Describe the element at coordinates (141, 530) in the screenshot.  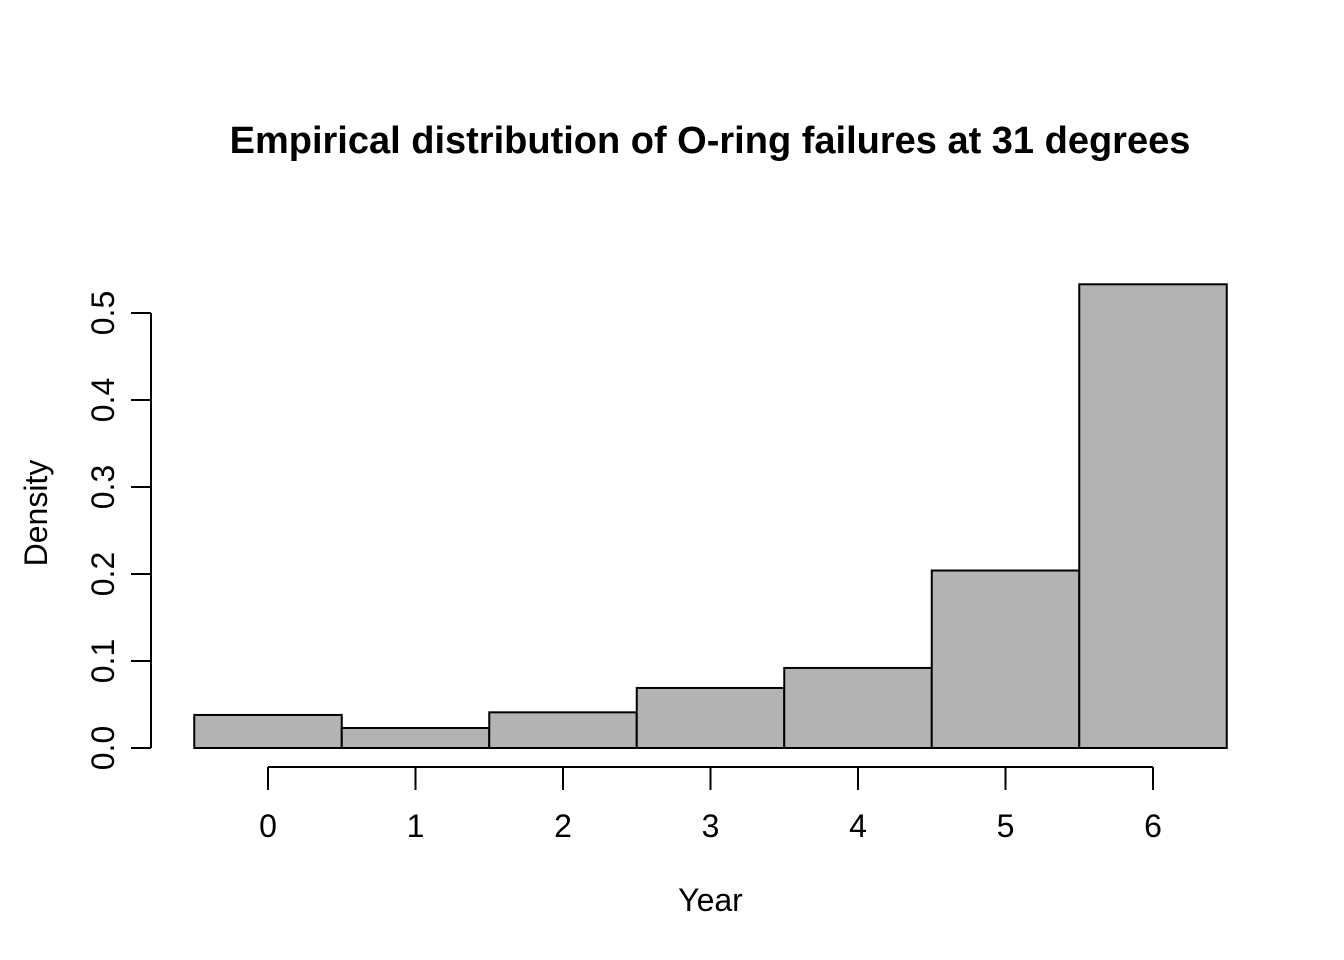
I see `y-axis` at that location.